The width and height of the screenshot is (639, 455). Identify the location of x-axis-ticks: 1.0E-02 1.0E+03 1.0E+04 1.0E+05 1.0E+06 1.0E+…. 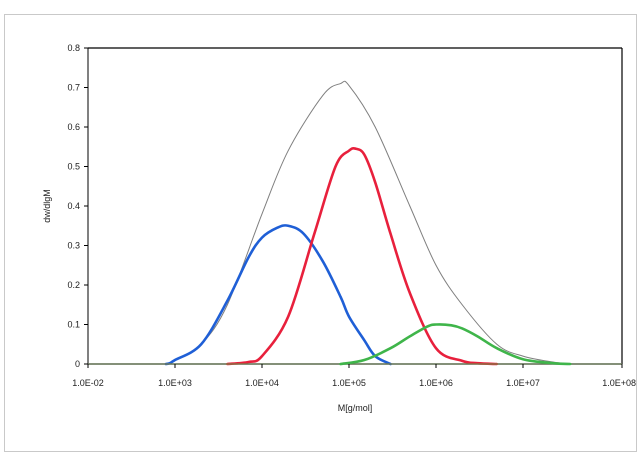
(354, 376).